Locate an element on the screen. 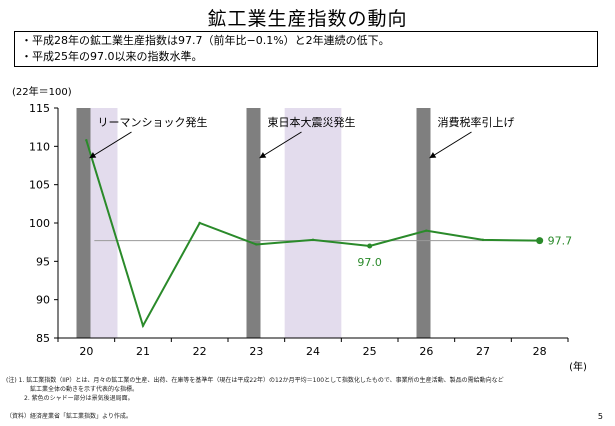  labels-group: 97.0 97.7 is located at coordinates (464, 252).